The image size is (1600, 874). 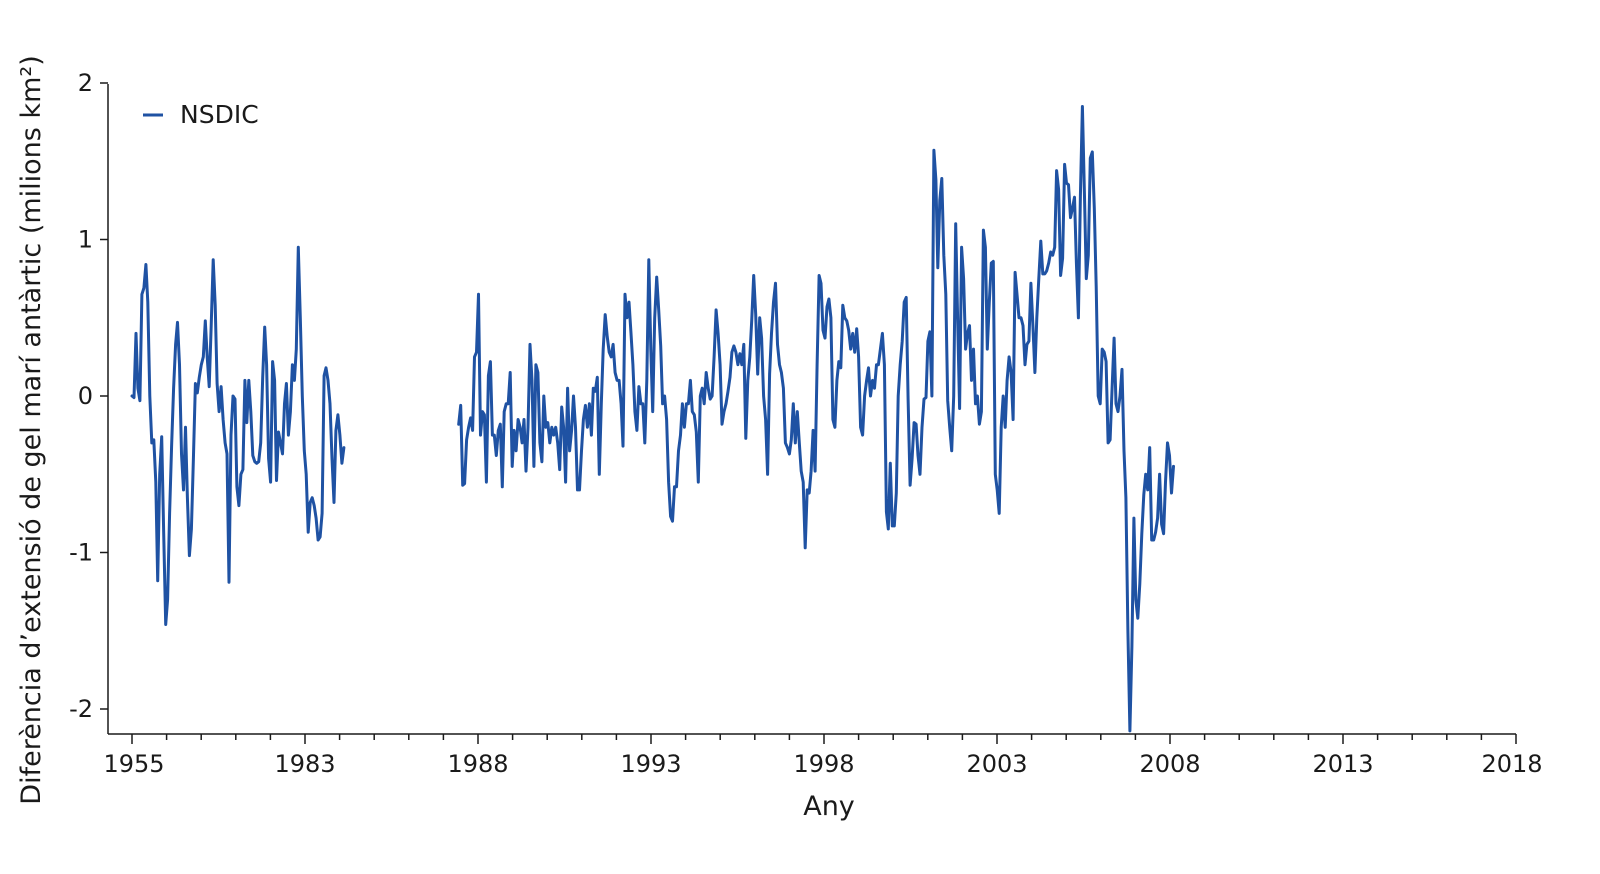 What do you see at coordinates (650, 764) in the screenshot?
I see `x-tick-label: 1993` at bounding box center [650, 764].